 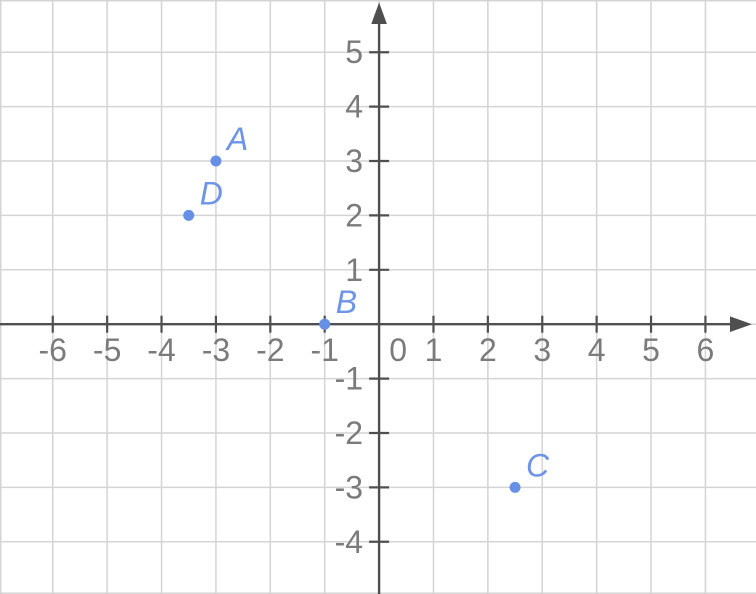 What do you see at coordinates (434, 350) in the screenshot?
I see `x-tick-label: 1` at bounding box center [434, 350].